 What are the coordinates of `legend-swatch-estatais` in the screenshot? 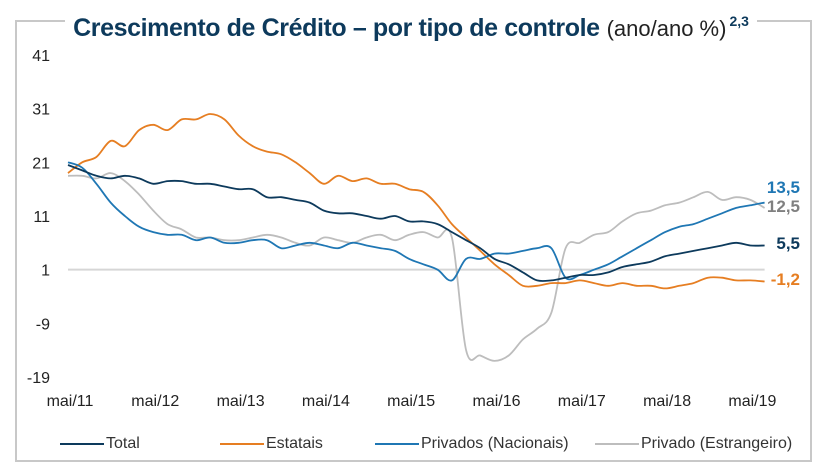 It's located at (242, 444).